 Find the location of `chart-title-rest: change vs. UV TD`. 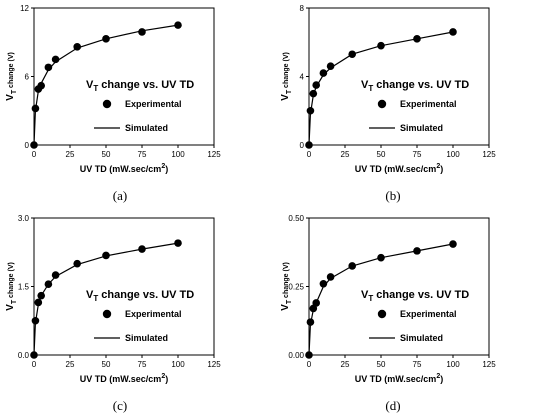

chart-title-rest: change vs. UV TD is located at coordinates (421, 85).